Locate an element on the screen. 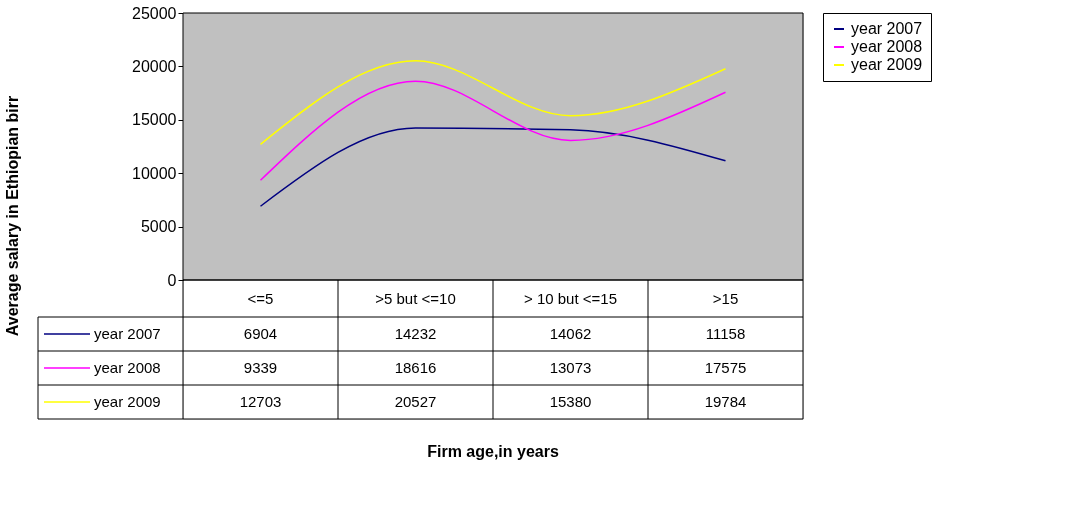 This screenshot has width=1083, height=522. x-tick-label: <=5 is located at coordinates (260, 298).